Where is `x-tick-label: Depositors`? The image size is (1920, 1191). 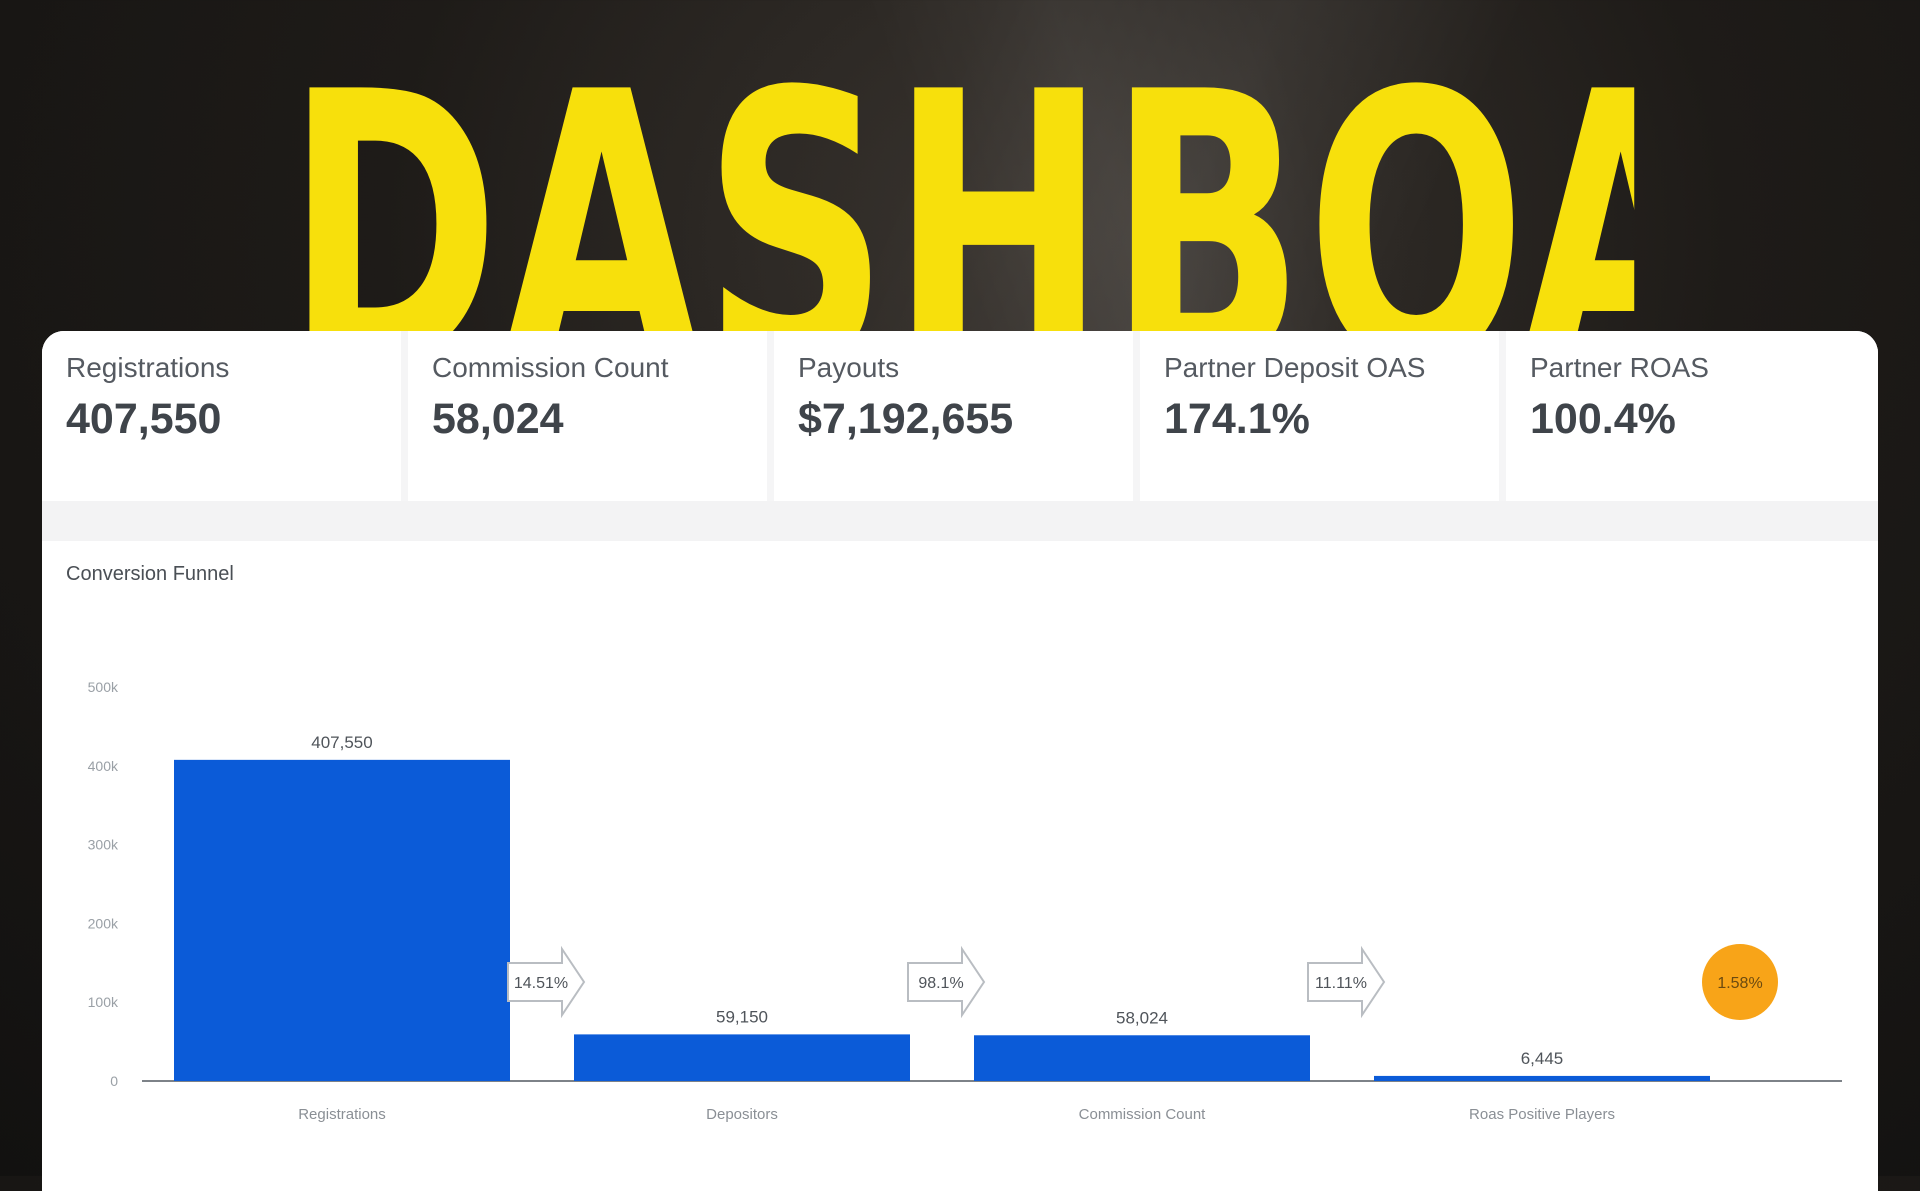
x-tick-label: Depositors is located at coordinates (742, 1114).